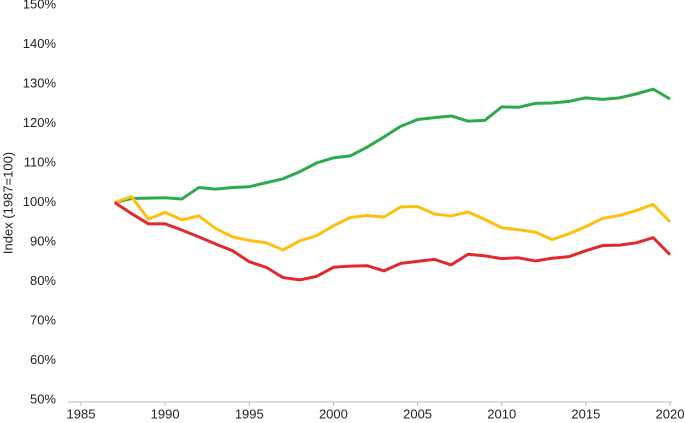 This screenshot has width=685, height=423. What do you see at coordinates (43, 240) in the screenshot?
I see `y-tick-label: 90%` at bounding box center [43, 240].